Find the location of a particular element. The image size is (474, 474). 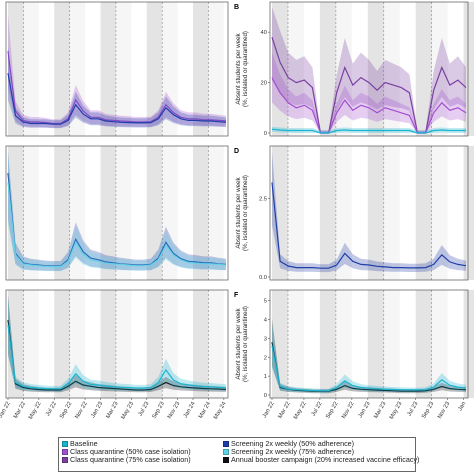

x-tick-label: Mar 24 is located at coordinates (205, 409).